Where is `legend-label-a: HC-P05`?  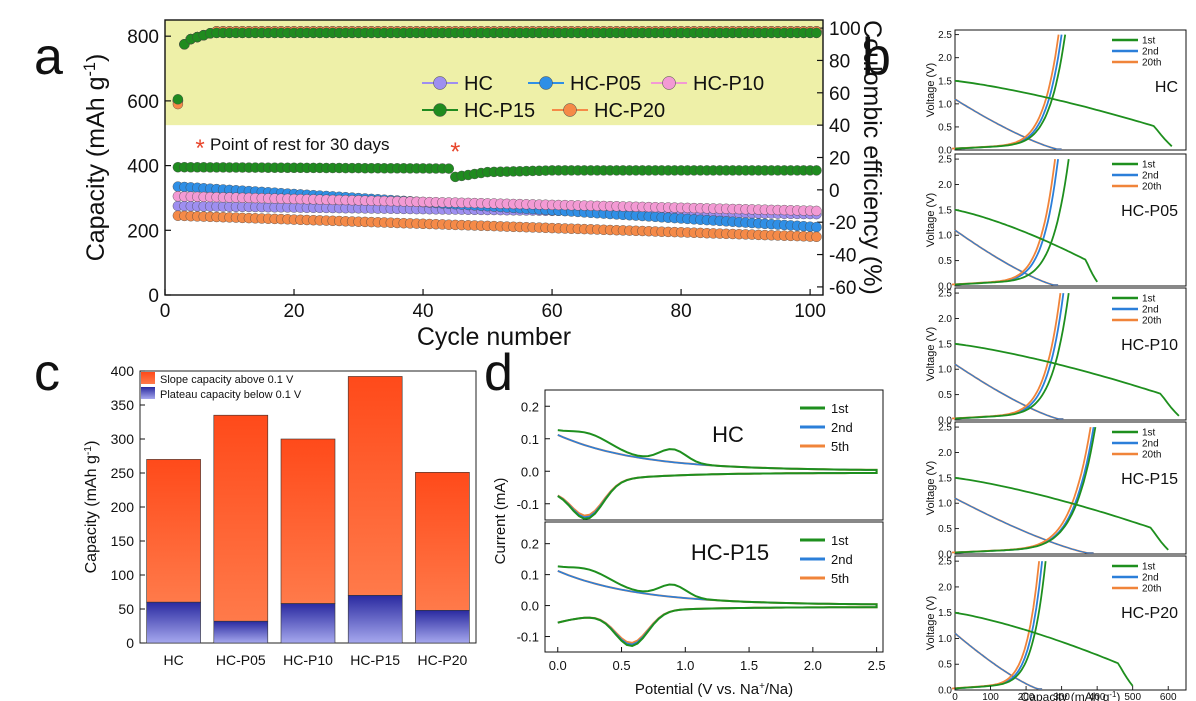
legend-label-a: HC-P05 is located at coordinates (605, 84).